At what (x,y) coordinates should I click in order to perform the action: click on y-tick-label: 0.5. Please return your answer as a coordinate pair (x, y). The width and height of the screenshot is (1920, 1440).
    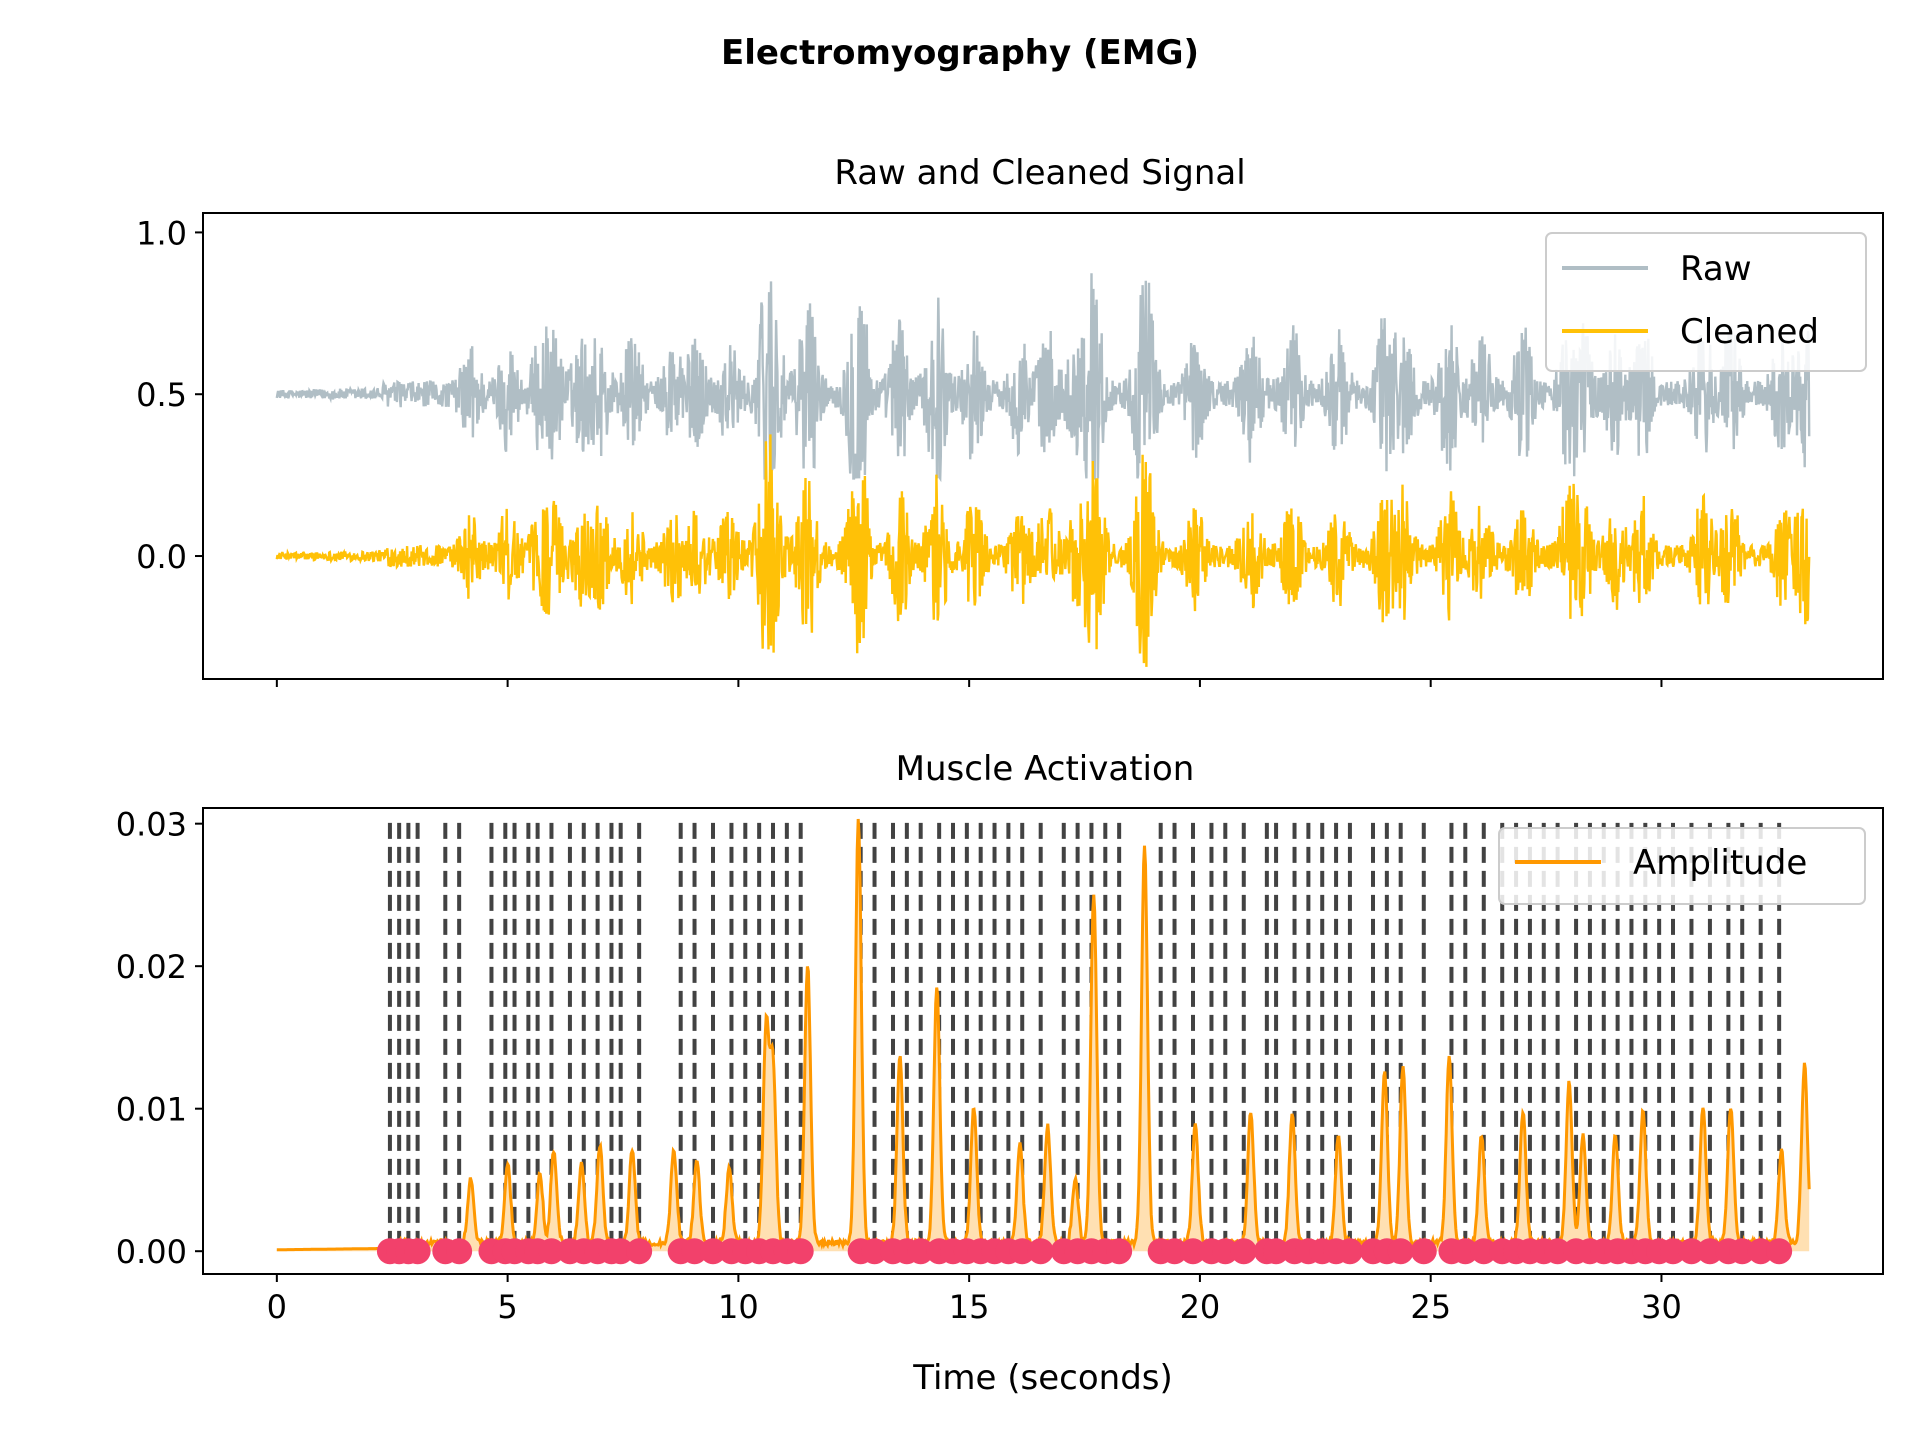
    Looking at the image, I should click on (161, 395).